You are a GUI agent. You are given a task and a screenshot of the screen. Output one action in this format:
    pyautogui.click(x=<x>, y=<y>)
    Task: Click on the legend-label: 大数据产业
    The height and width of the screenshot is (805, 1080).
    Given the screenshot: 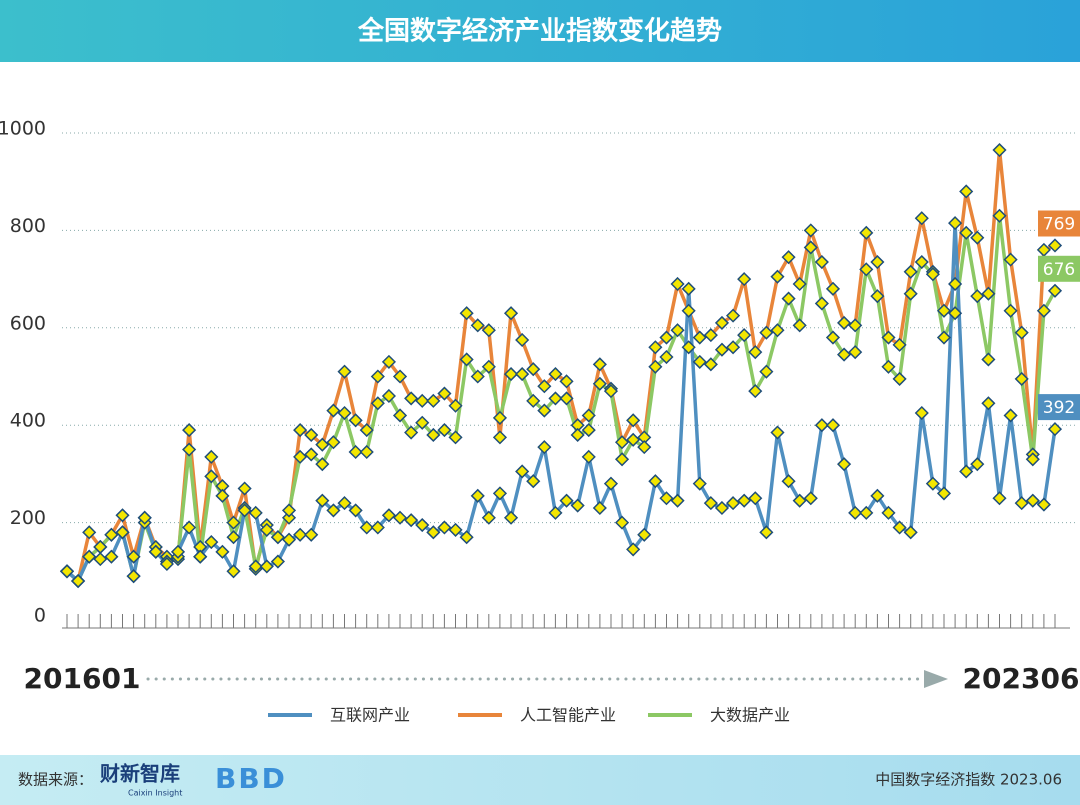 What is the action you would take?
    pyautogui.click(x=750, y=715)
    